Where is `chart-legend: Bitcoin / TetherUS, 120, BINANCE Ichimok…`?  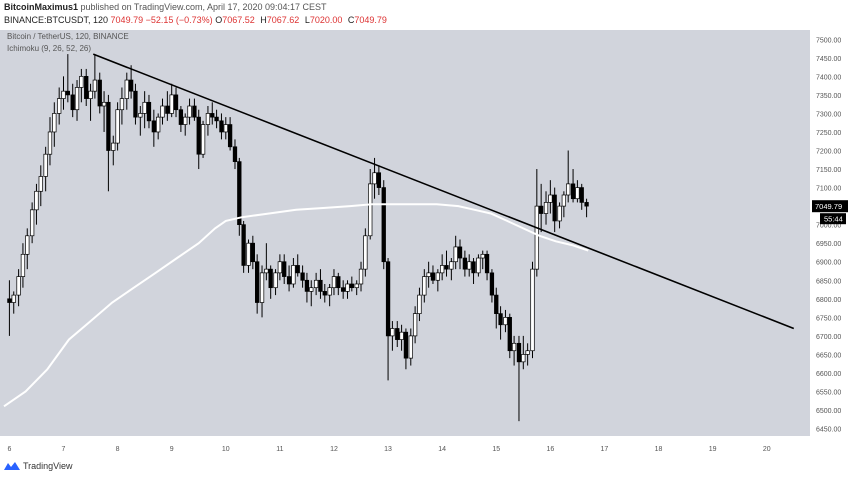 chart-legend: Bitcoin / TetherUS, 120, BINANCE Ichimok… is located at coordinates (68, 43).